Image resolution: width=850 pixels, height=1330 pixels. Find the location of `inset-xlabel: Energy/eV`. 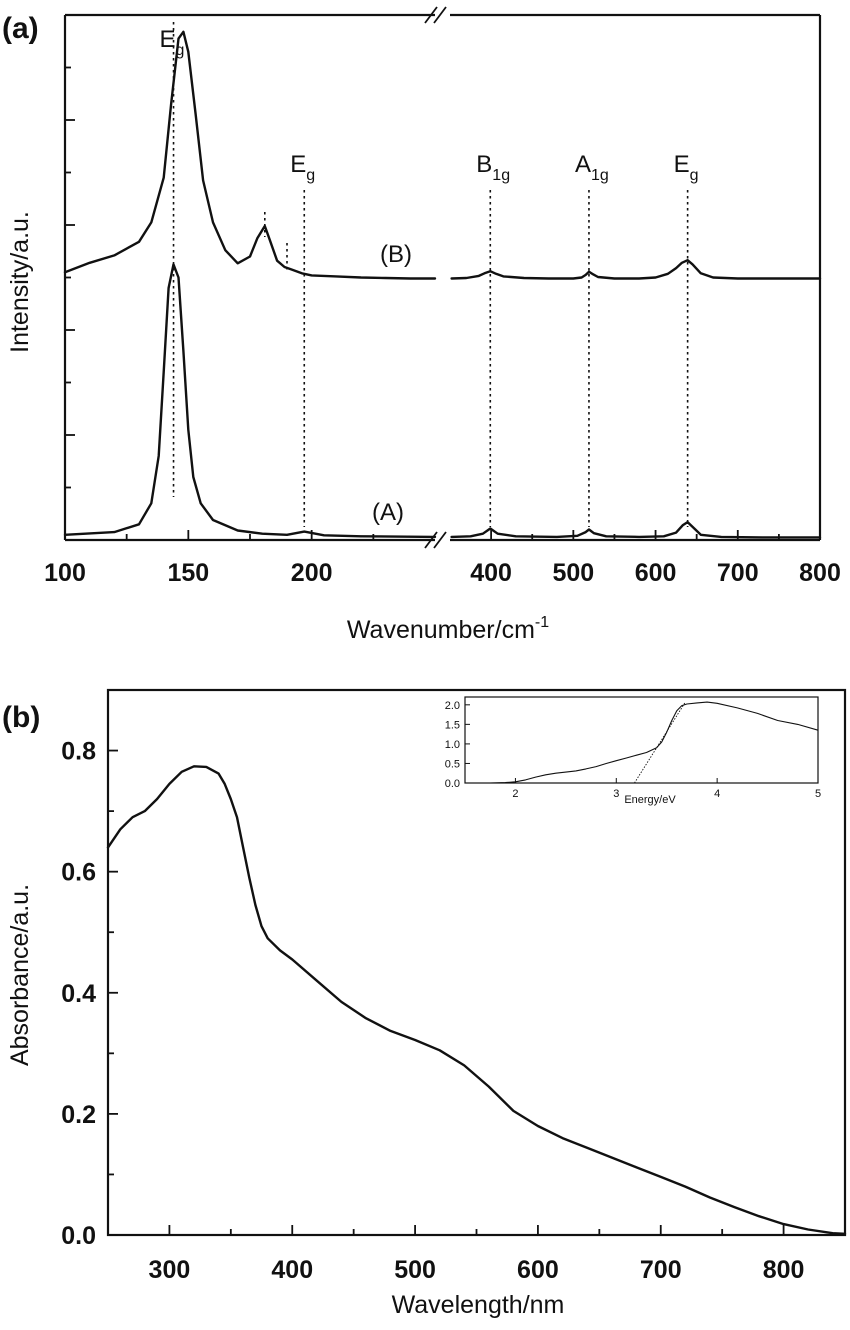

inset-xlabel: Energy/eV is located at coordinates (650, 800).